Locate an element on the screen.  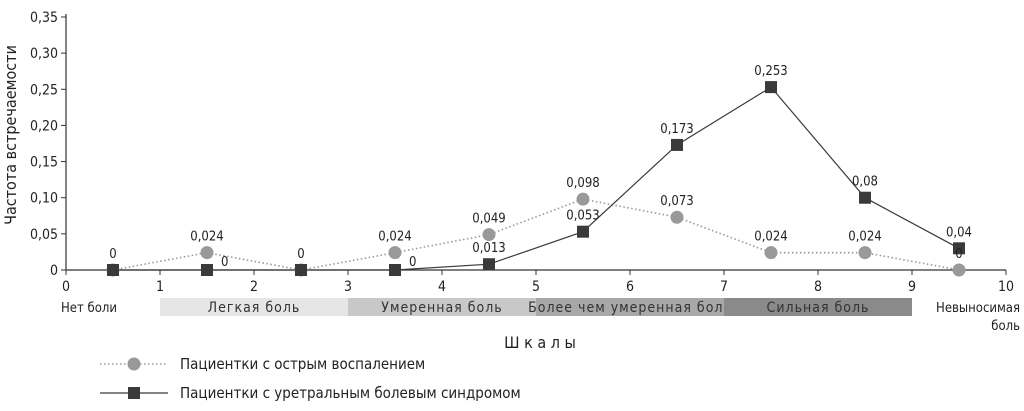
y-tick-label: 0,35 is located at coordinates (44, 18).